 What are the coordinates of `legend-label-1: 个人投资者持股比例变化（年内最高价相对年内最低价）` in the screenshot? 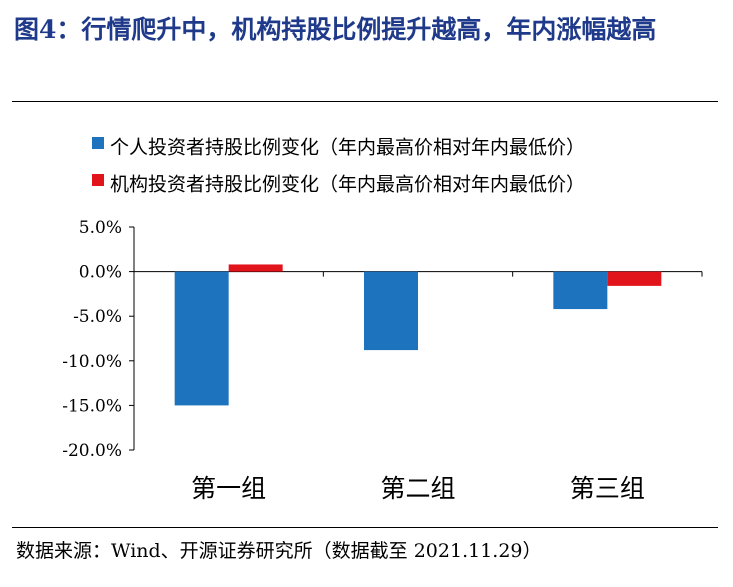 It's located at (347, 148).